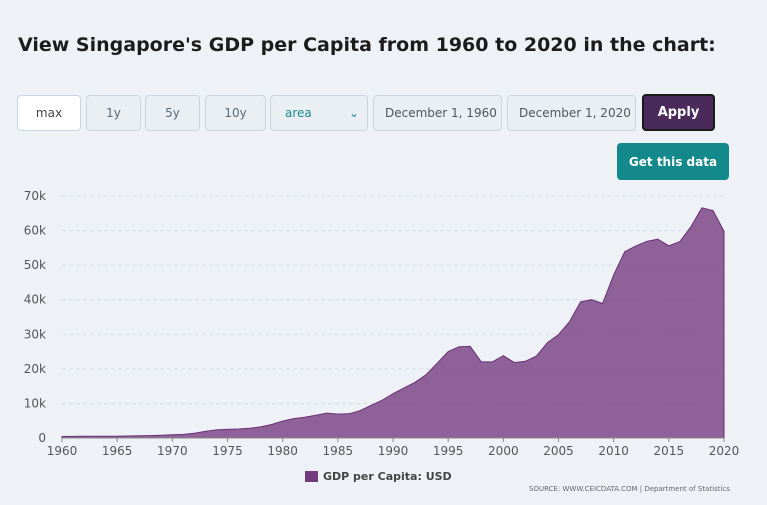  Describe the element at coordinates (669, 451) in the screenshot. I see `x-tick-label: 2015` at that location.